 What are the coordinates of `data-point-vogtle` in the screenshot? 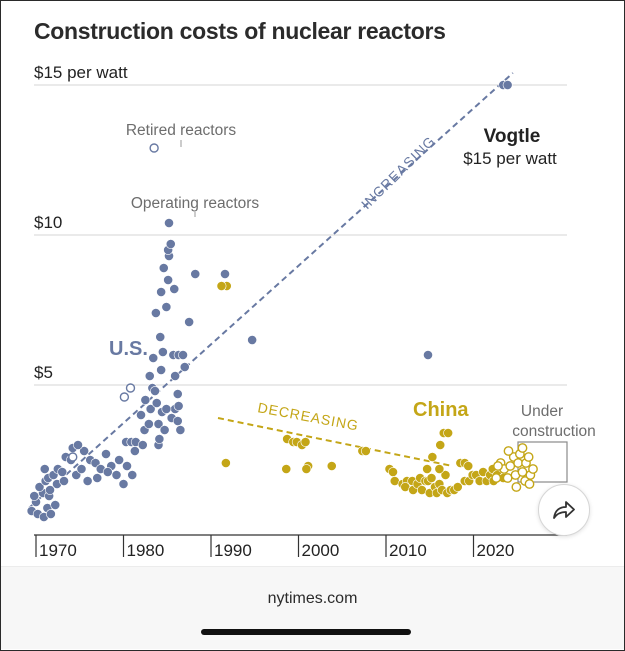 It's located at (507, 85).